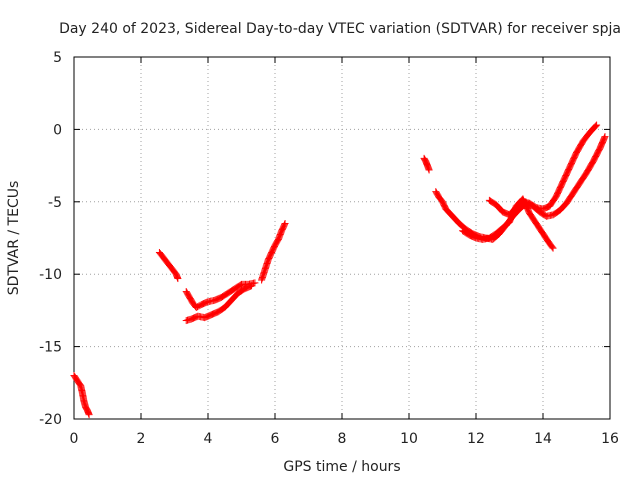  Describe the element at coordinates (275, 439) in the screenshot. I see `x-tick-label: 6` at that location.